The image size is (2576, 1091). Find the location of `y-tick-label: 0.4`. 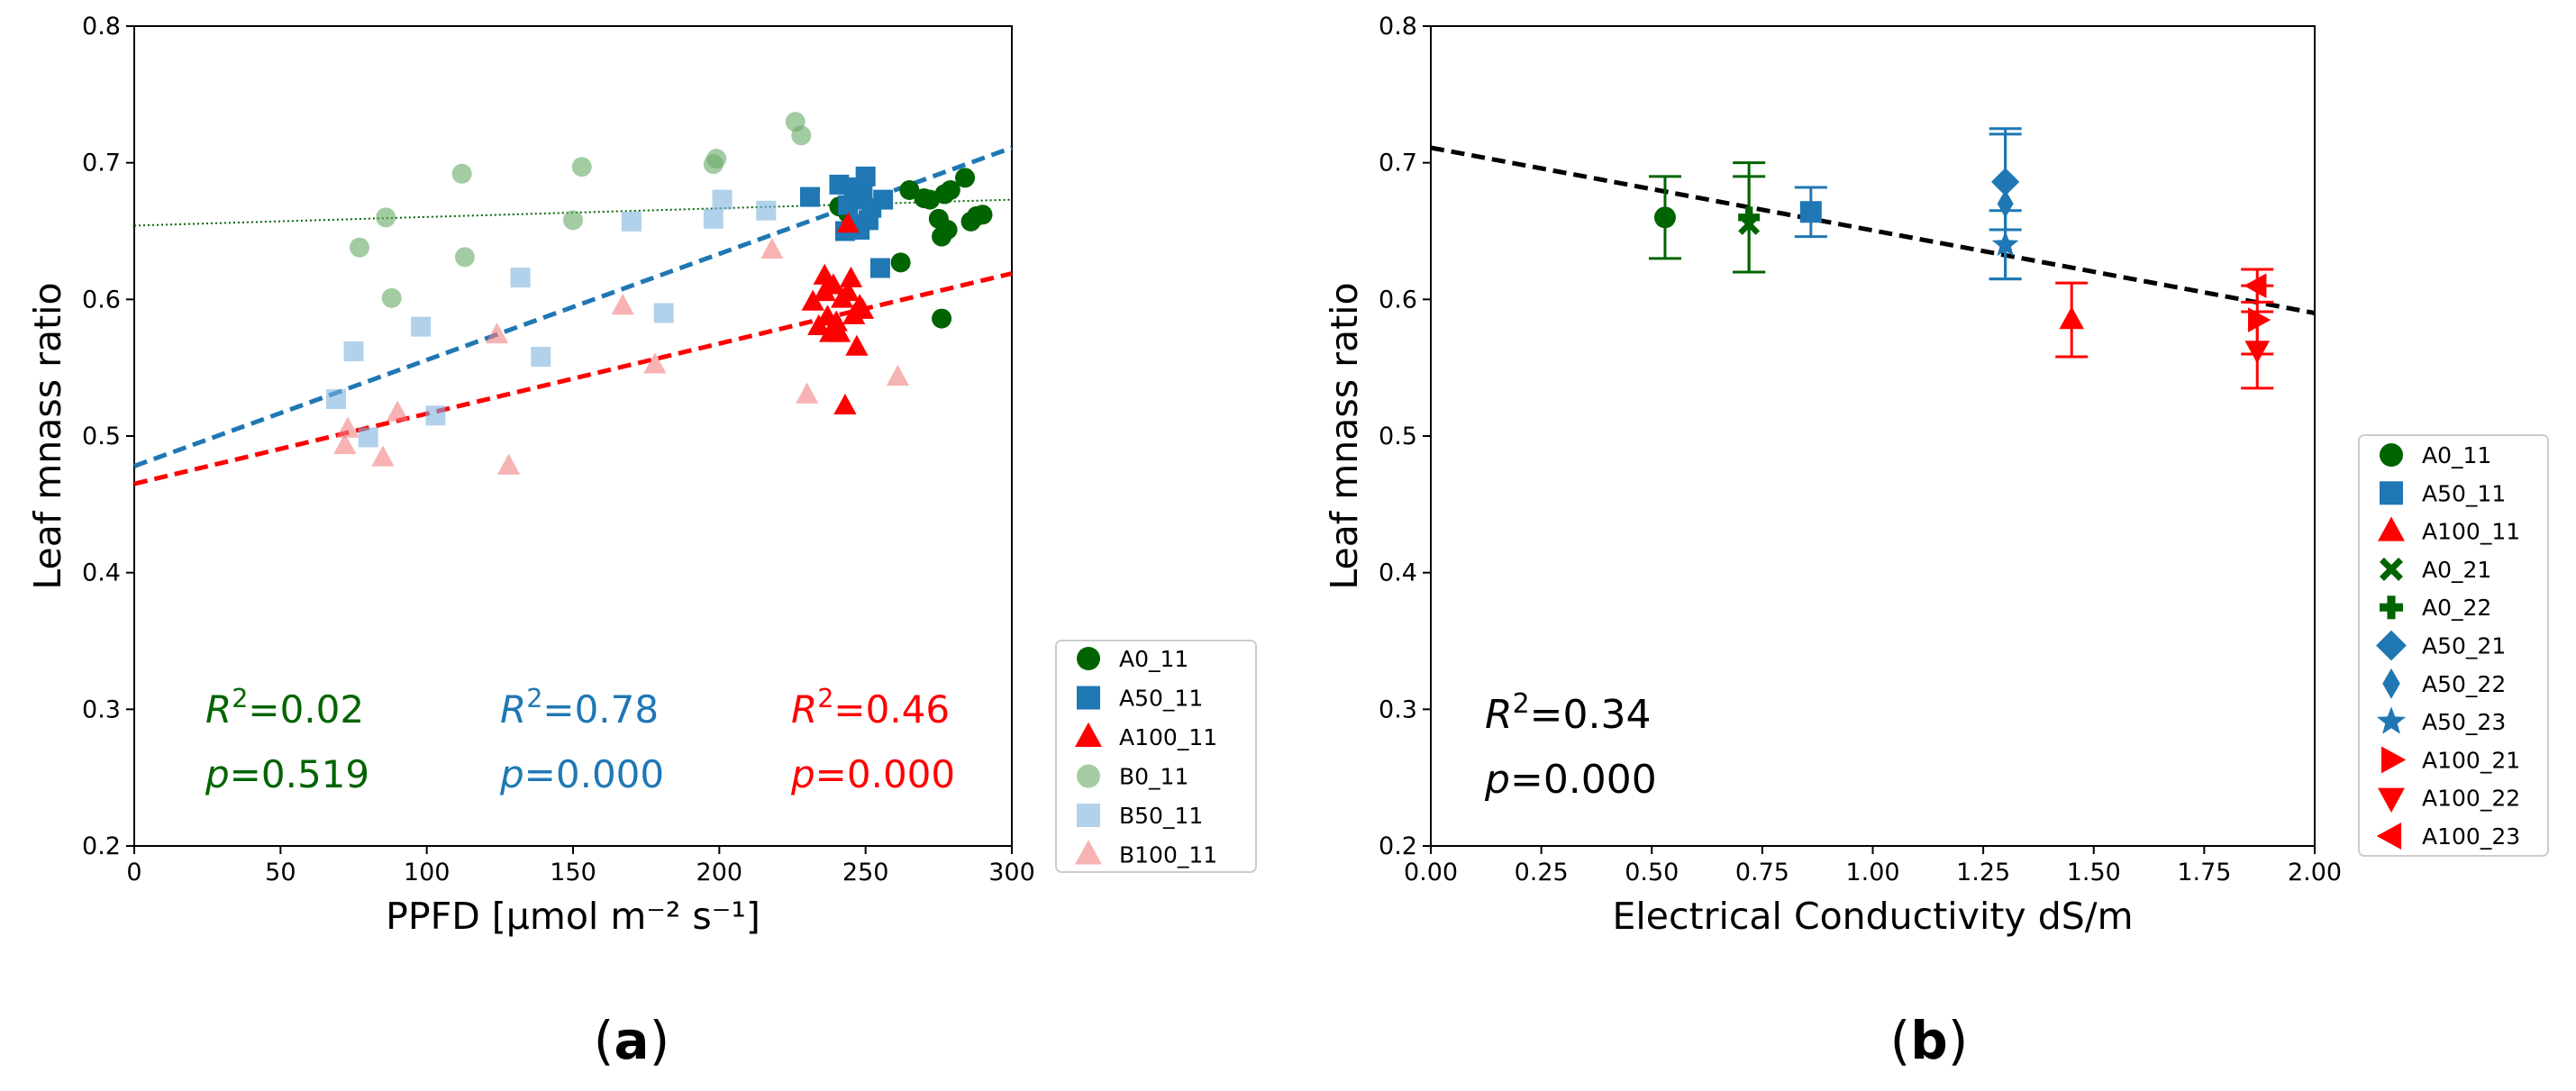

y-tick-label: 0.4 is located at coordinates (1398, 573).